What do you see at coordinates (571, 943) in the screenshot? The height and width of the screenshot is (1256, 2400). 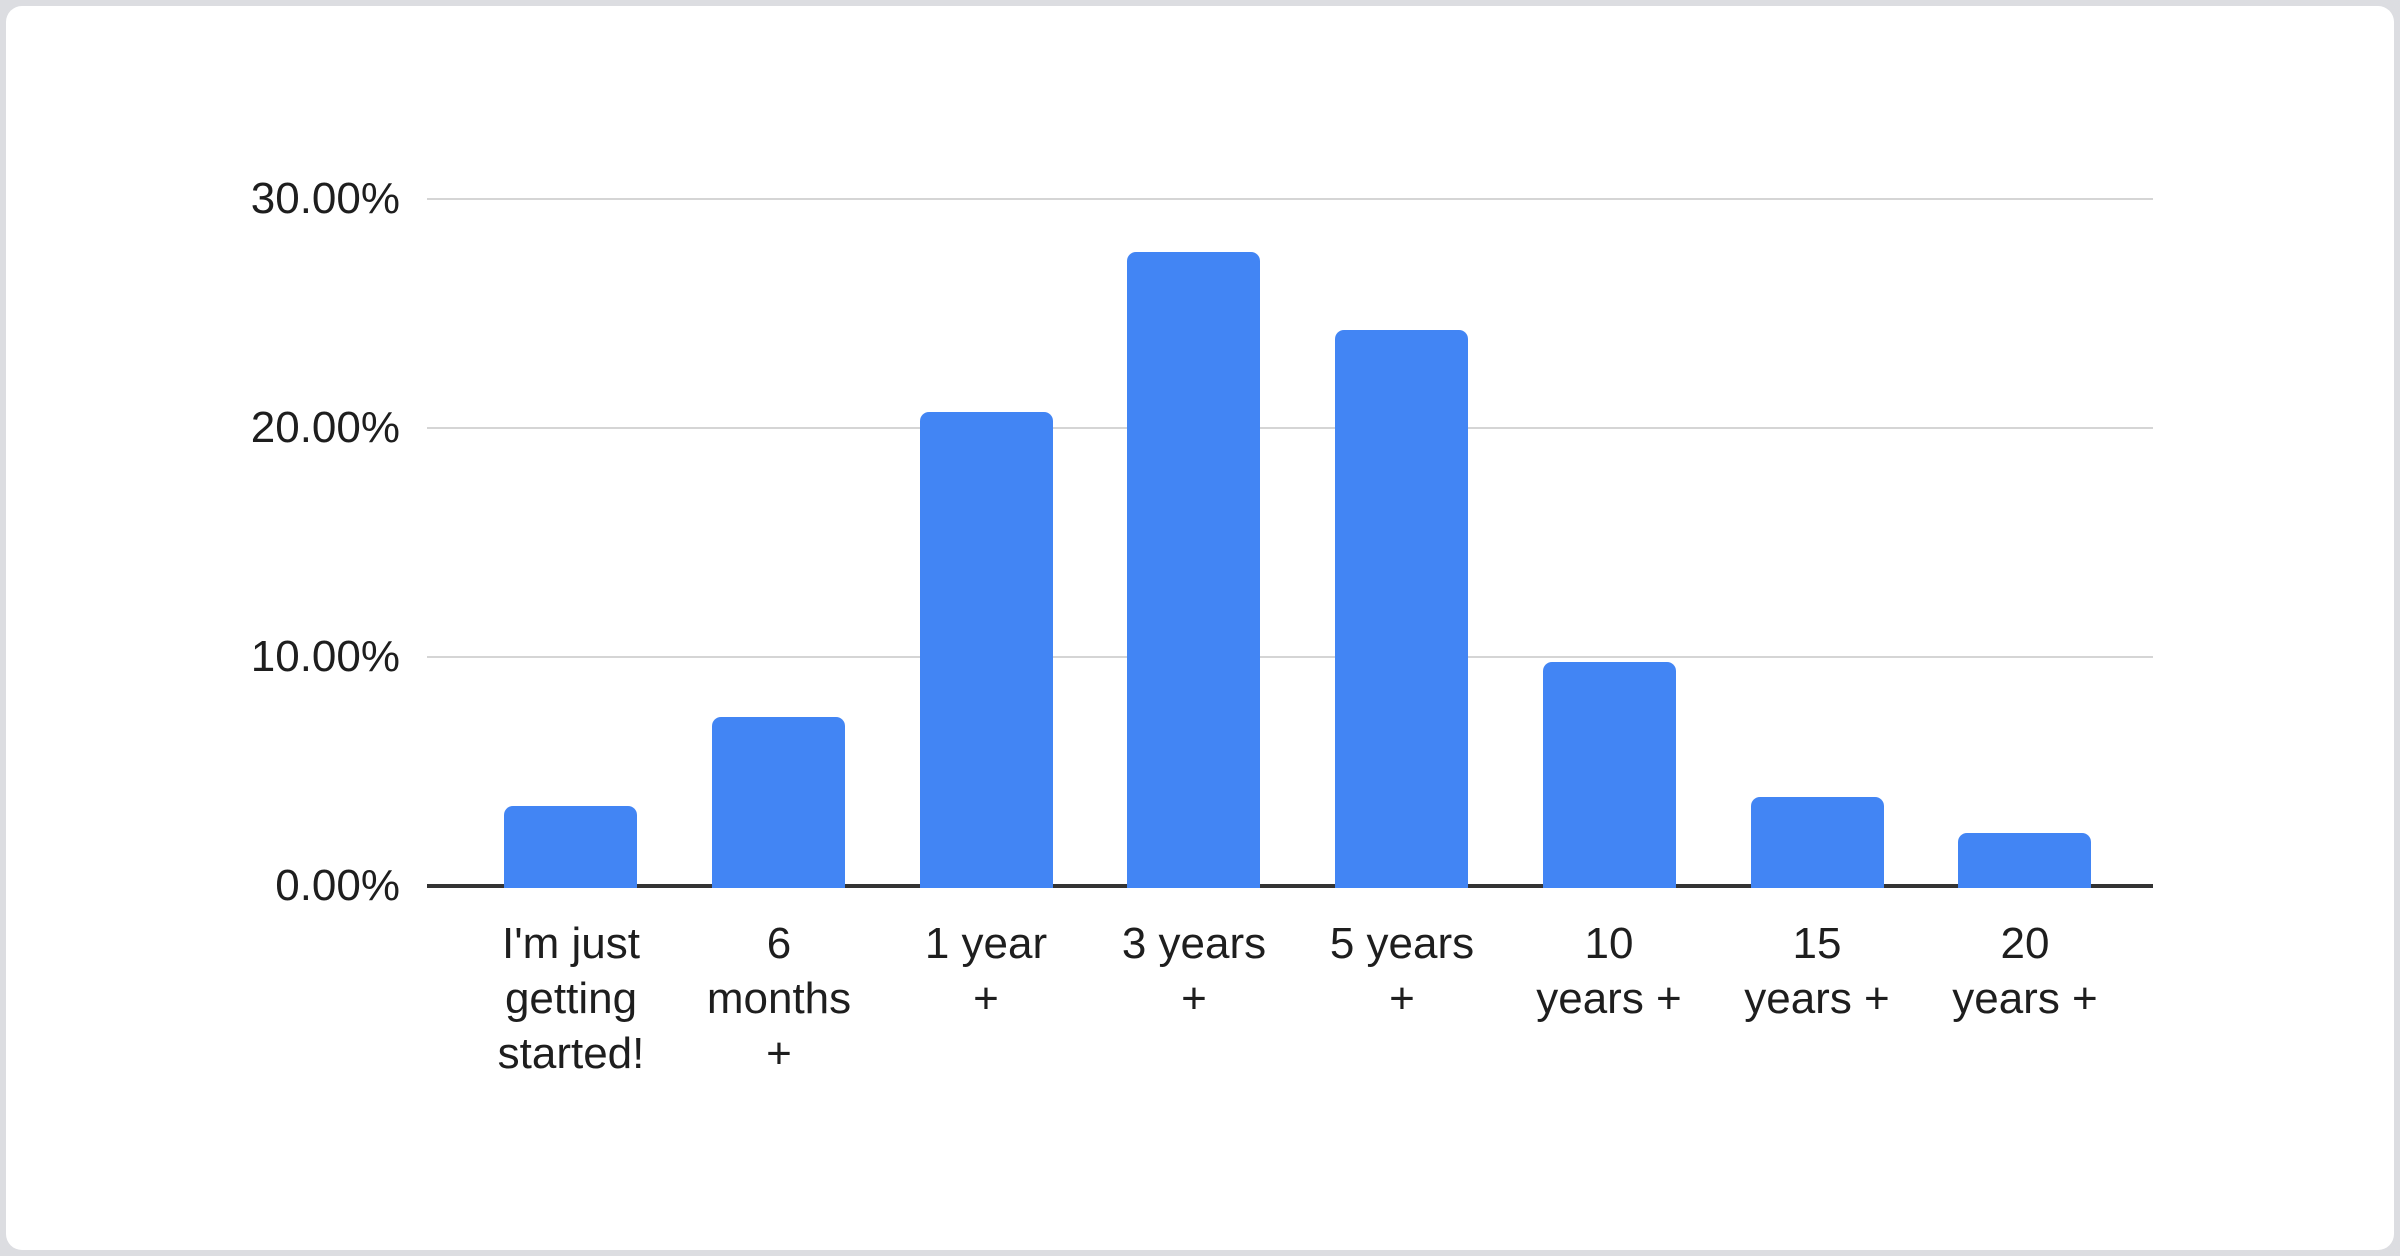 I see `x-axis-label-line: I'm just` at bounding box center [571, 943].